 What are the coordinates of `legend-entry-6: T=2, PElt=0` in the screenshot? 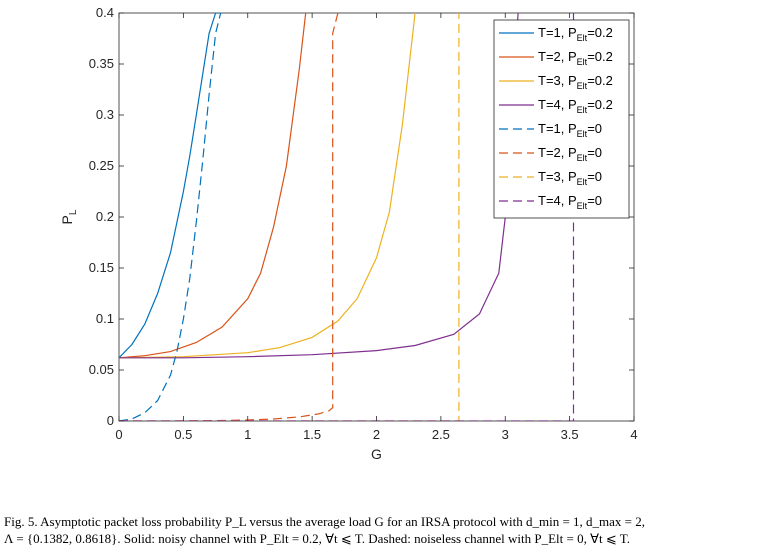 It's located at (570, 154).